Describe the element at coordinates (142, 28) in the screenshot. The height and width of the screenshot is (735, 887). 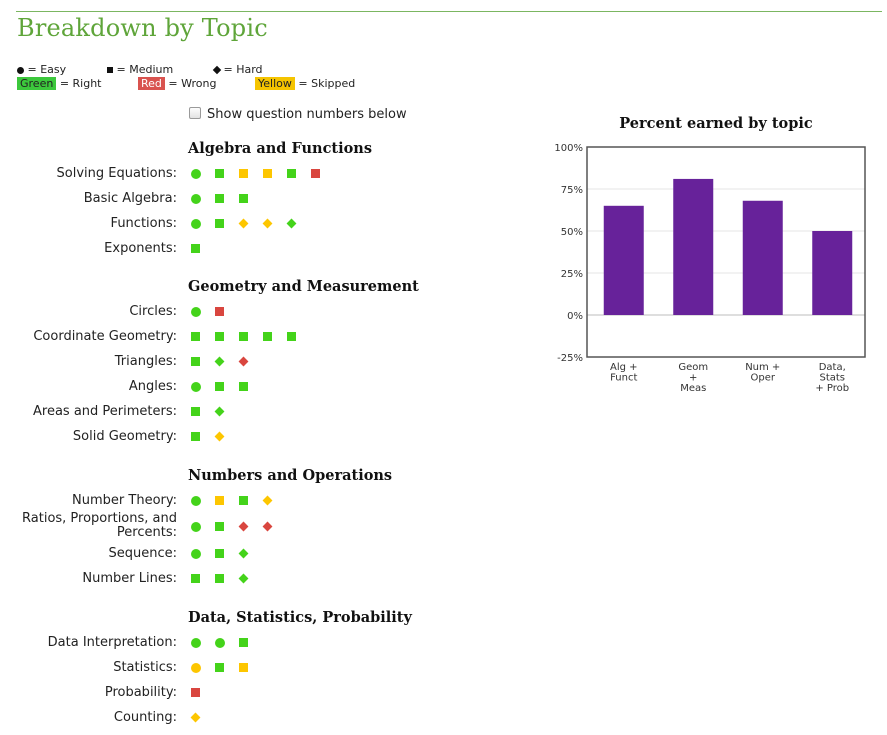
I see `page-title: Breakdown by Topic` at that location.